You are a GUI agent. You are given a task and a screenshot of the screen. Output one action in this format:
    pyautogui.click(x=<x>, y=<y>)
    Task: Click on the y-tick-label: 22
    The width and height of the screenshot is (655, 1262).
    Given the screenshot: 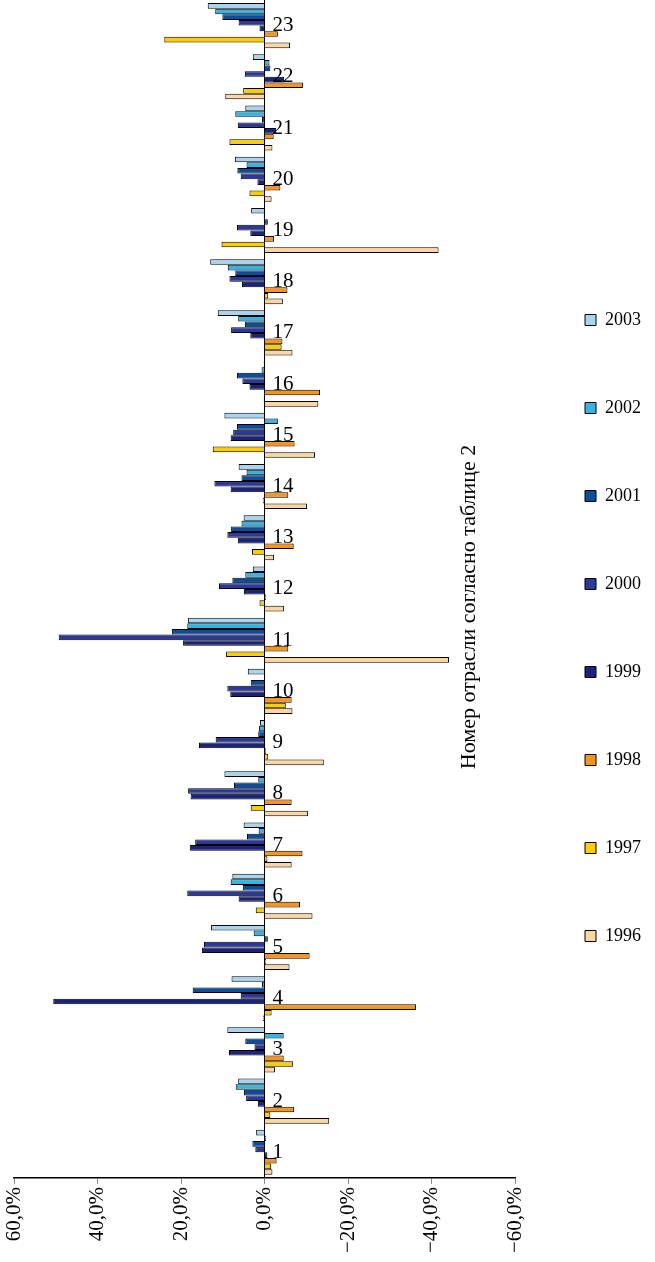 What is the action you would take?
    pyautogui.click(x=283, y=75)
    